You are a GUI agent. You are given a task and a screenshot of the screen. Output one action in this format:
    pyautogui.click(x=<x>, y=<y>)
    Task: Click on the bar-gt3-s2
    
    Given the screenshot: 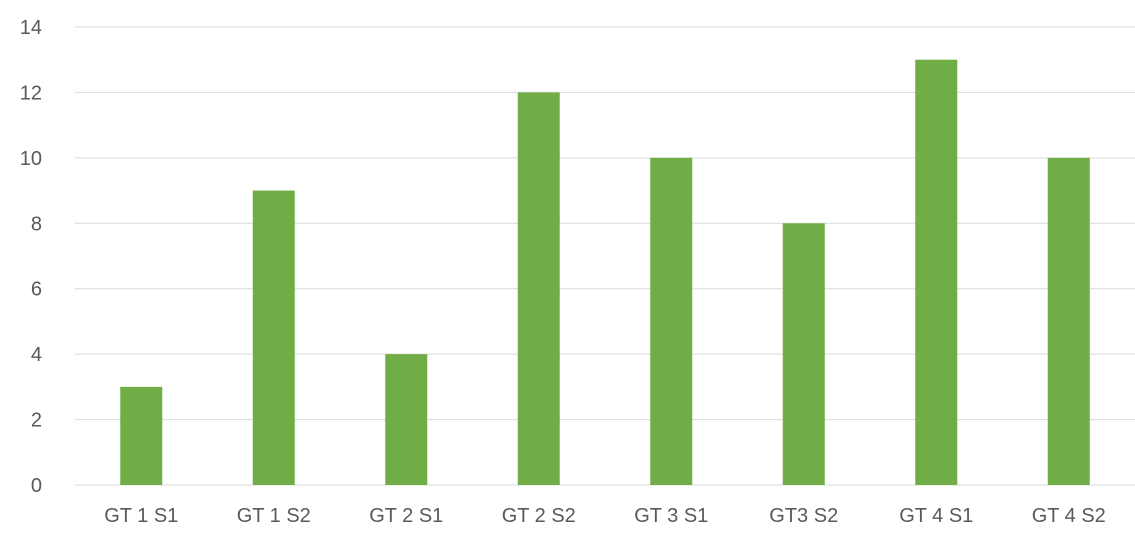 What is the action you would take?
    pyautogui.click(x=803, y=354)
    